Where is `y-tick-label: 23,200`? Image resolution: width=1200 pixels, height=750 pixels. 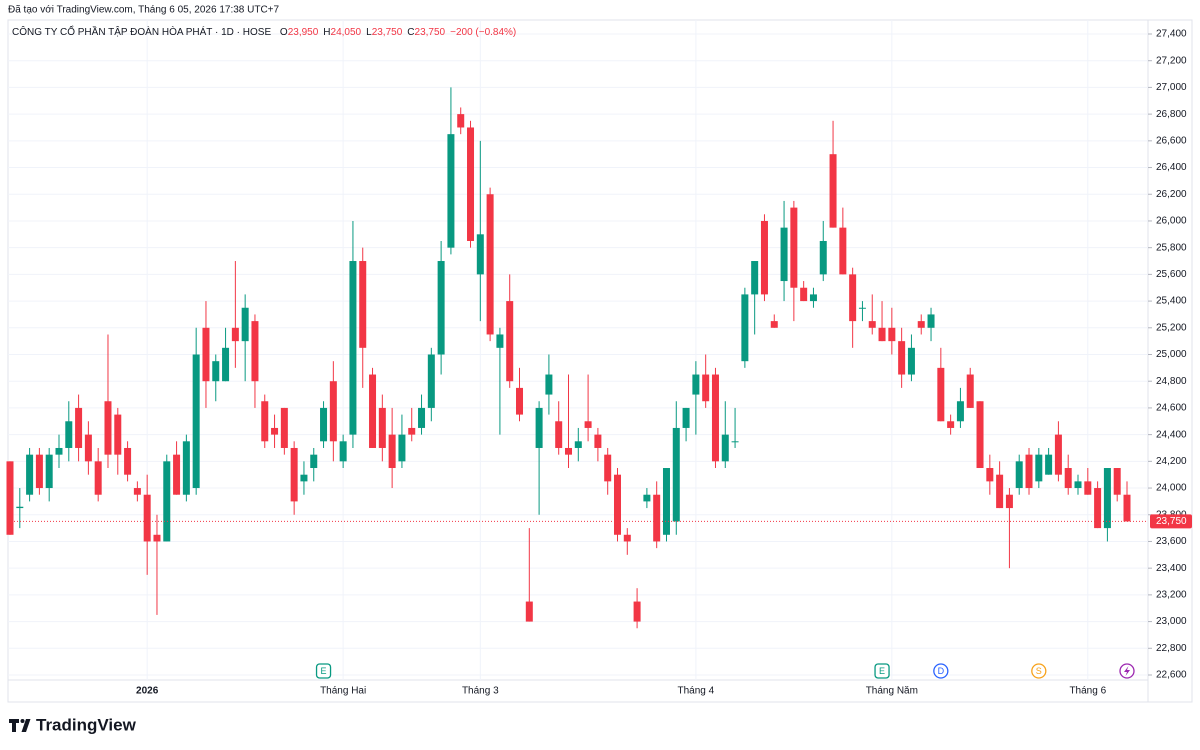 y-tick-label: 23,200 is located at coordinates (1171, 595).